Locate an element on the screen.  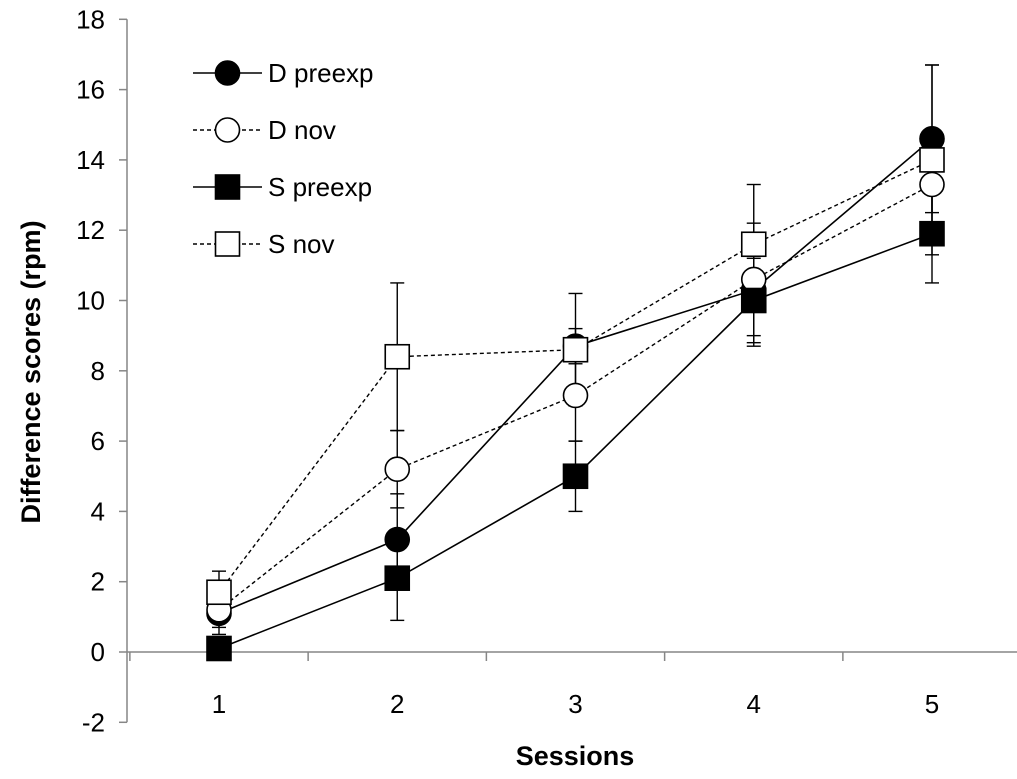
legend-item-d-nov: D nov is located at coordinates (264, 130).